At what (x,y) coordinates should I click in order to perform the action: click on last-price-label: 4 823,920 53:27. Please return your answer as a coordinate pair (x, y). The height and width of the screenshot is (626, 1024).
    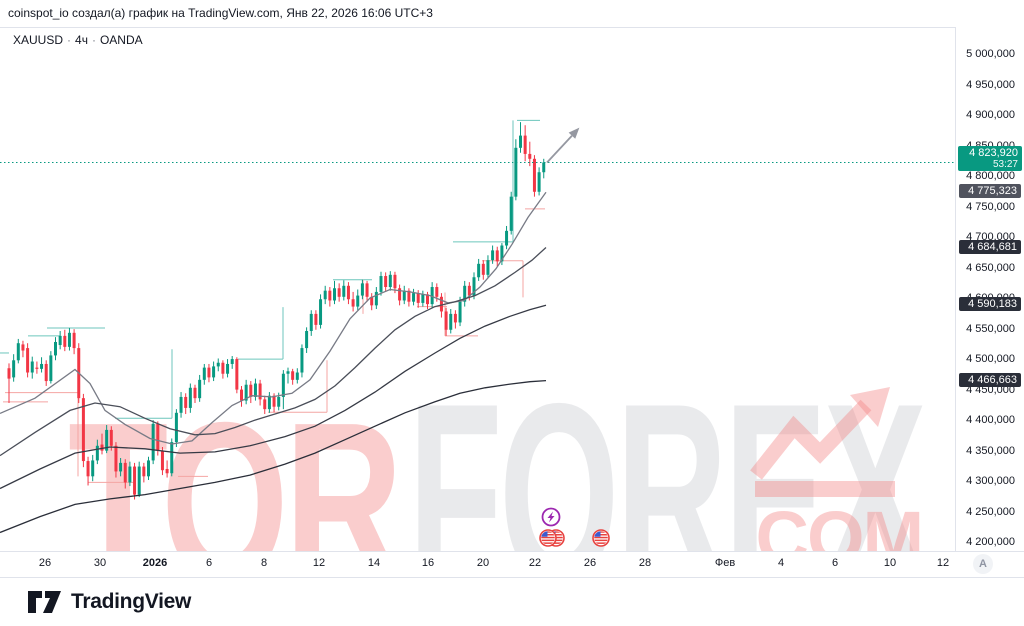
    Looking at the image, I should click on (990, 158).